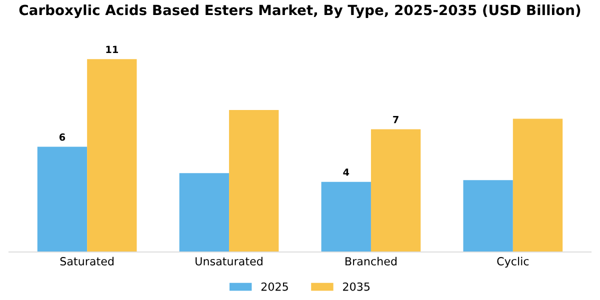 The image size is (600, 300). What do you see at coordinates (513, 262) in the screenshot?
I see `x-tick-label: Cyclic` at bounding box center [513, 262].